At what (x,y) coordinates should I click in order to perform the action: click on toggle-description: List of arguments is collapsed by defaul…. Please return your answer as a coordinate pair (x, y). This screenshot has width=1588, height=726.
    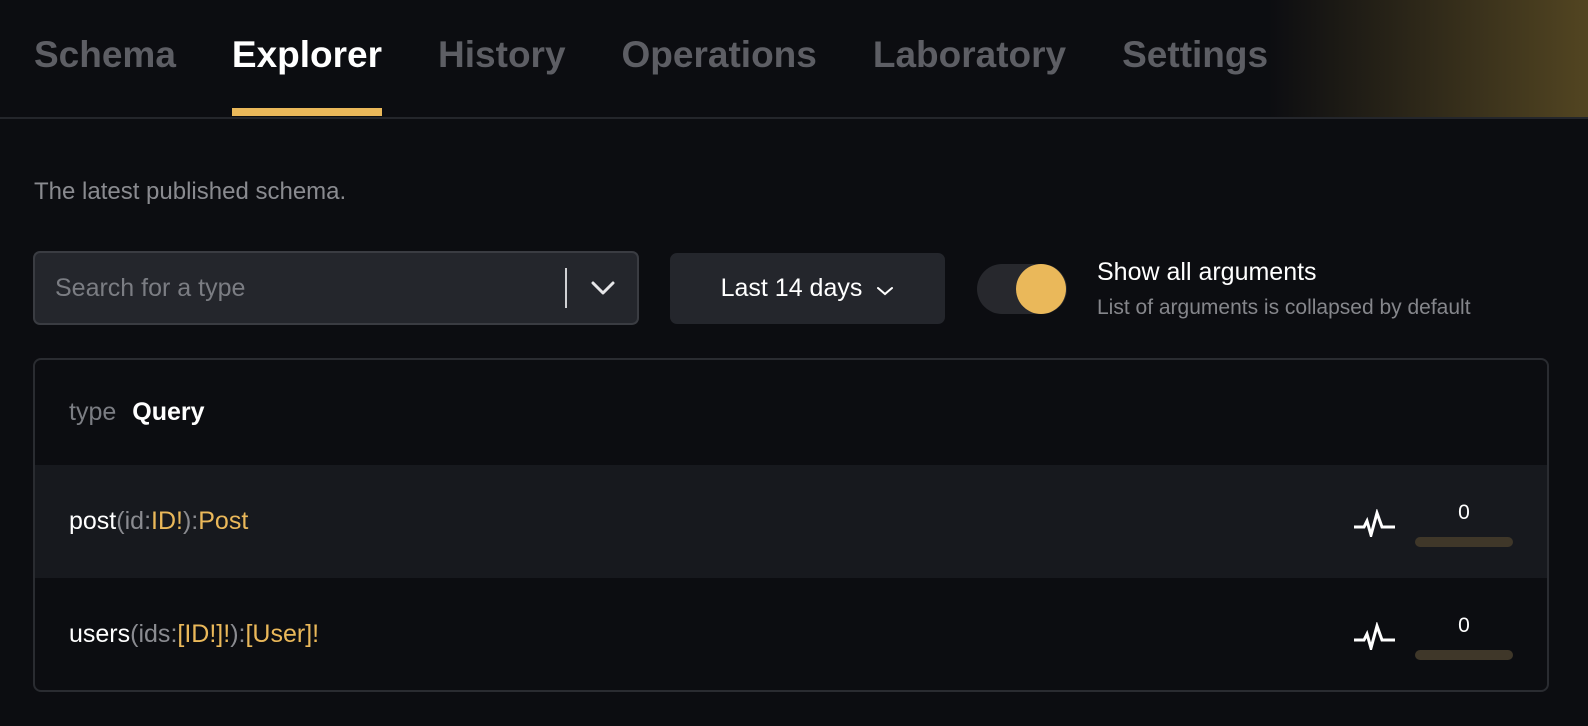
    Looking at the image, I should click on (1284, 307).